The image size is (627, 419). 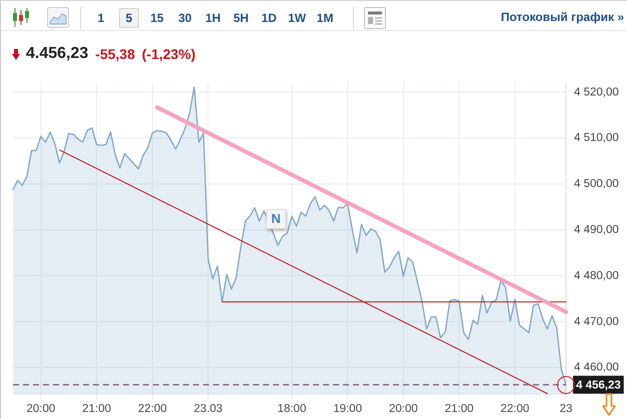 What do you see at coordinates (291, 409) in the screenshot?
I see `x-tick-label: 18:00` at bounding box center [291, 409].